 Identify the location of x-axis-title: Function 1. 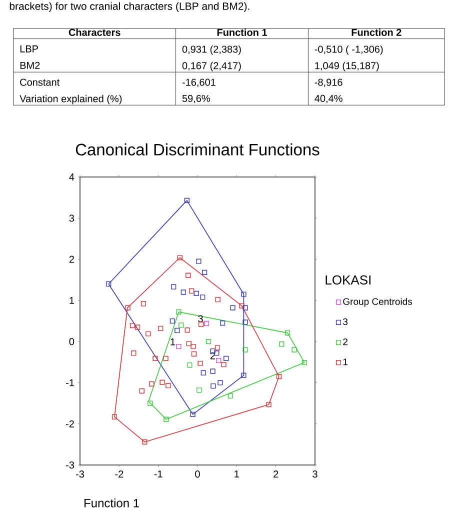
(111, 503).